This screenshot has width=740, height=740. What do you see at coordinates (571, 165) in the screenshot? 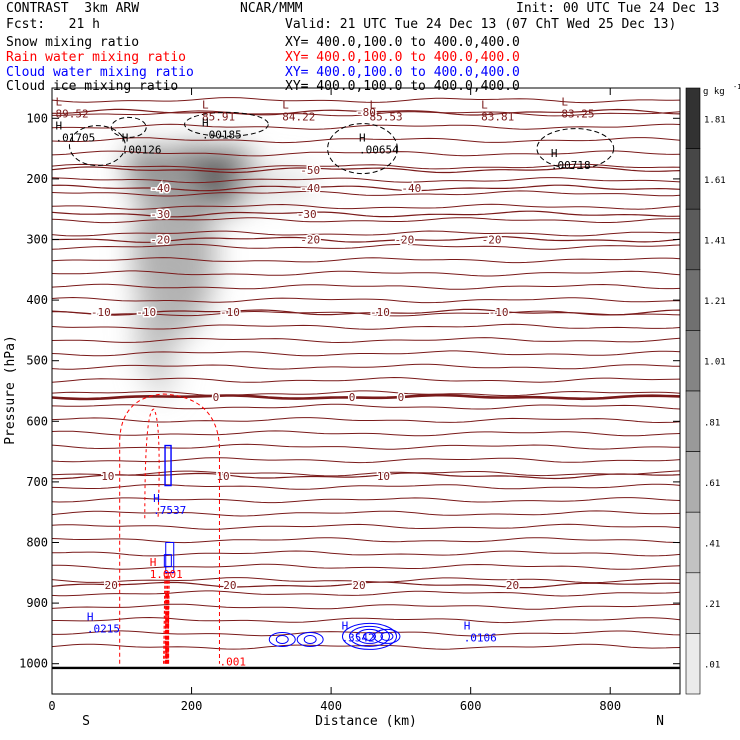
I see `extremum-value: .00718` at bounding box center [571, 165].